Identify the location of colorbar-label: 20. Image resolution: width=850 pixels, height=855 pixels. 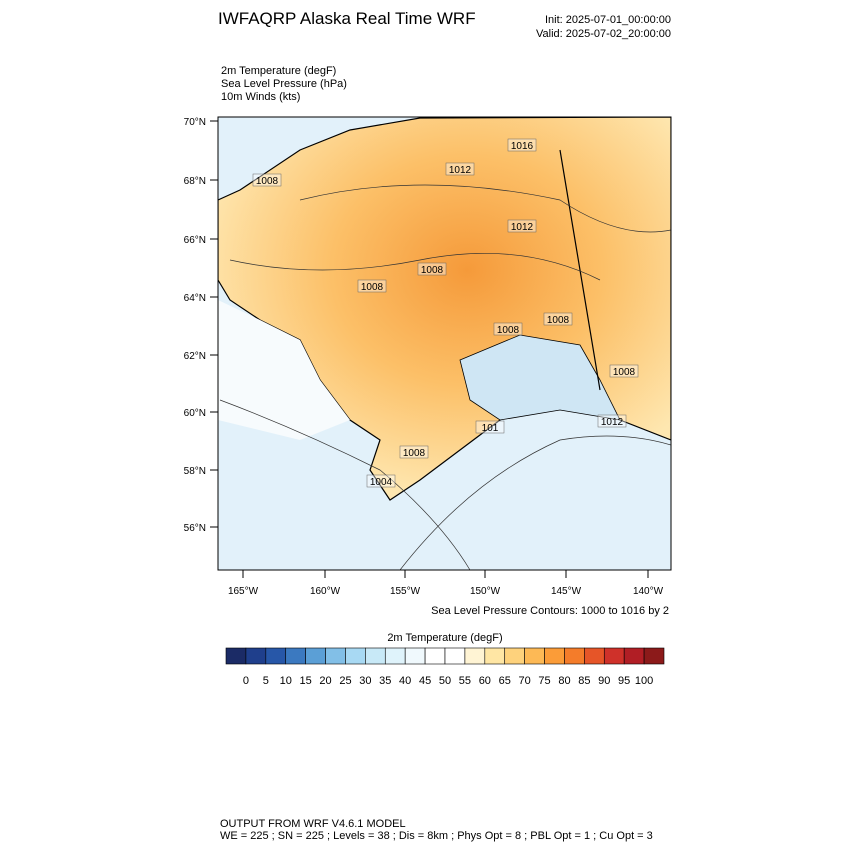
(325, 681).